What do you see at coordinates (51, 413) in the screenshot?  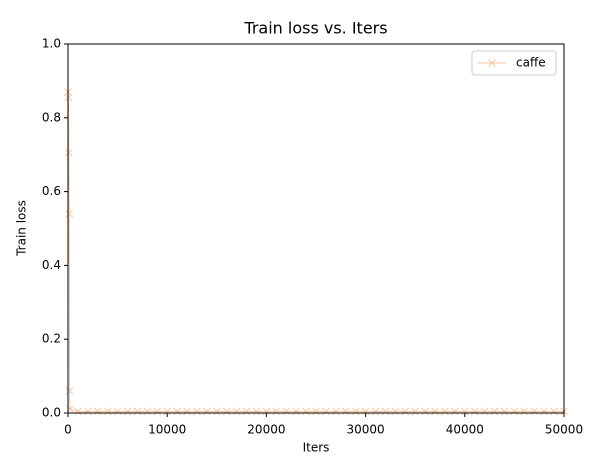 I see `y-tick-label: 0.0` at bounding box center [51, 413].